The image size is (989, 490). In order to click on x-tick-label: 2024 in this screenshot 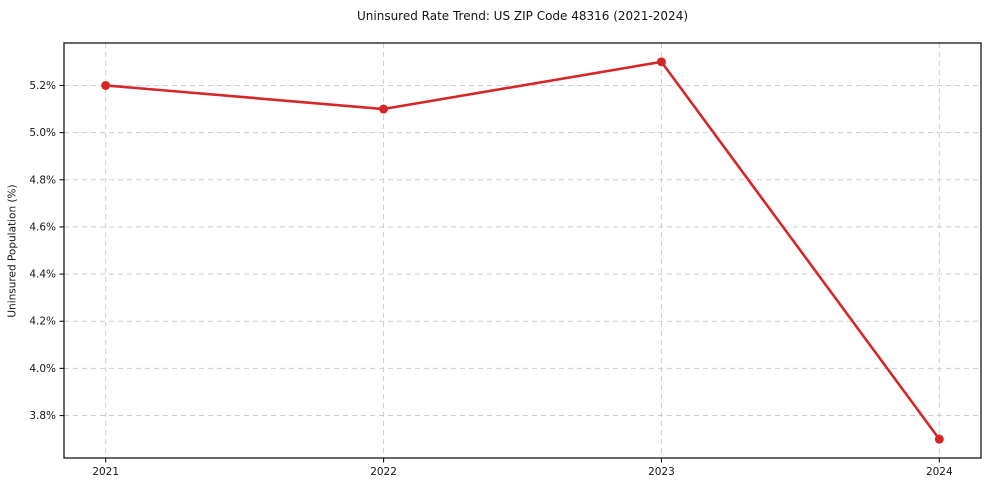, I will do `click(939, 472)`.